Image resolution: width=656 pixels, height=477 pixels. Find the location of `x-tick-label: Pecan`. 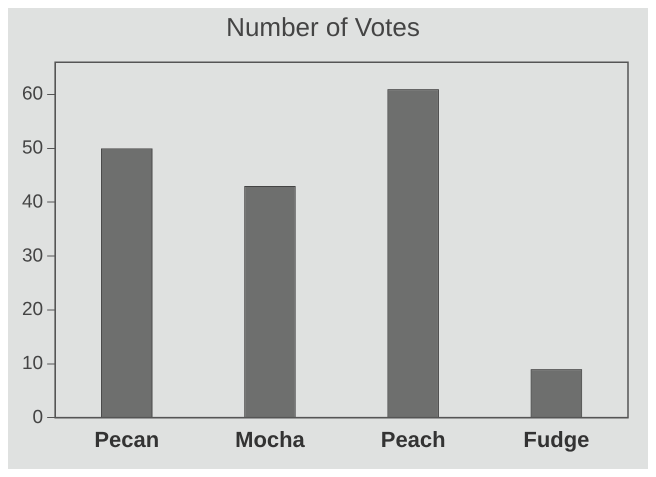

x-tick-label: Pecan is located at coordinates (127, 439).